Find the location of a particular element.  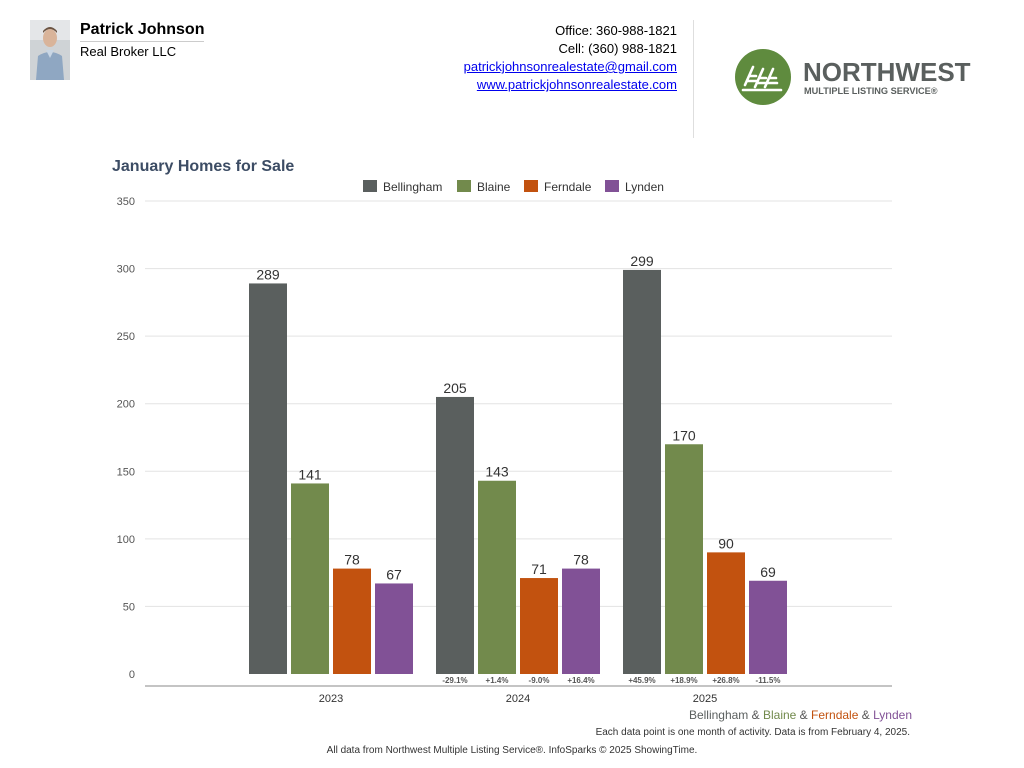

bar-change-label: -11.5% is located at coordinates (768, 680).